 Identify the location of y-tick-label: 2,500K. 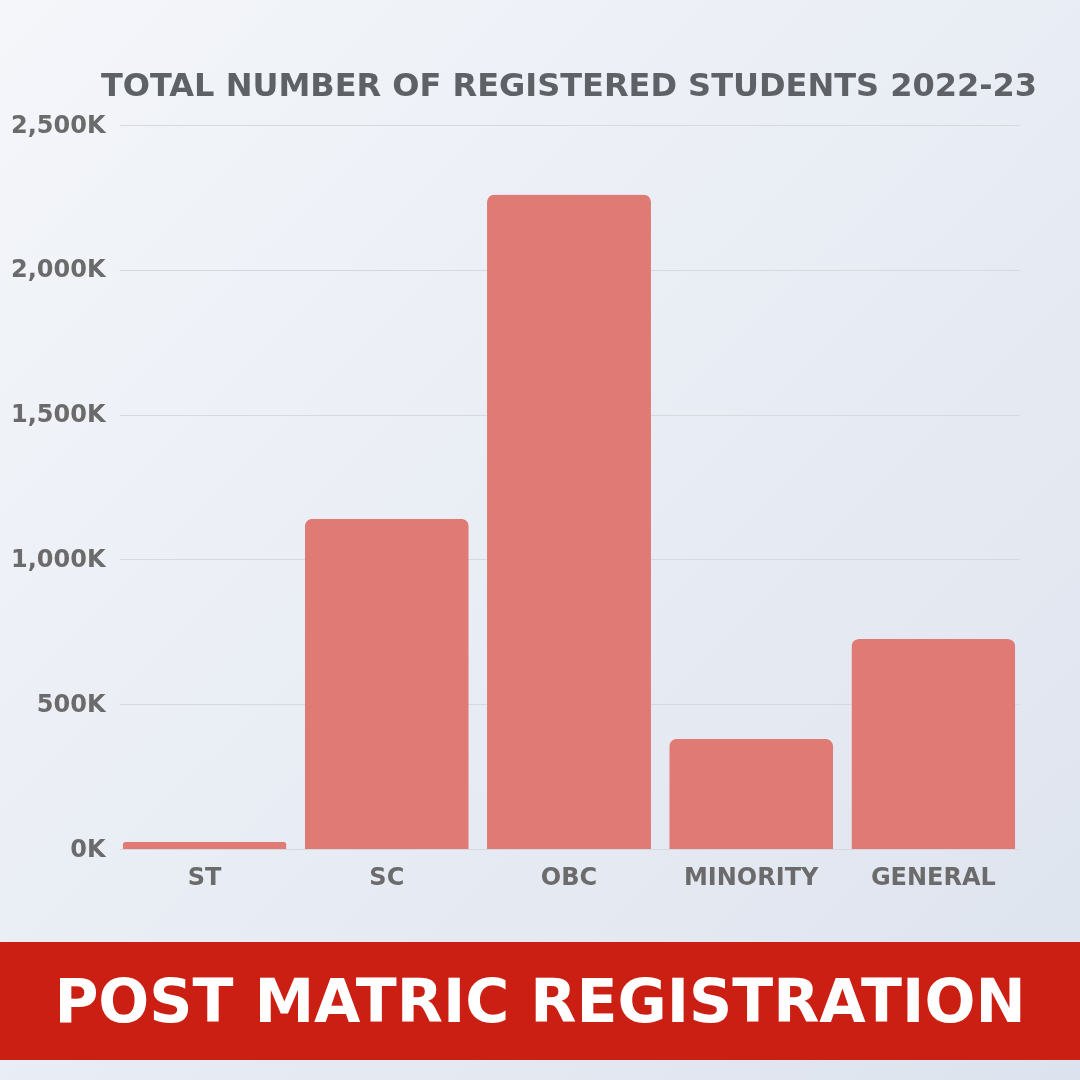
(58, 124).